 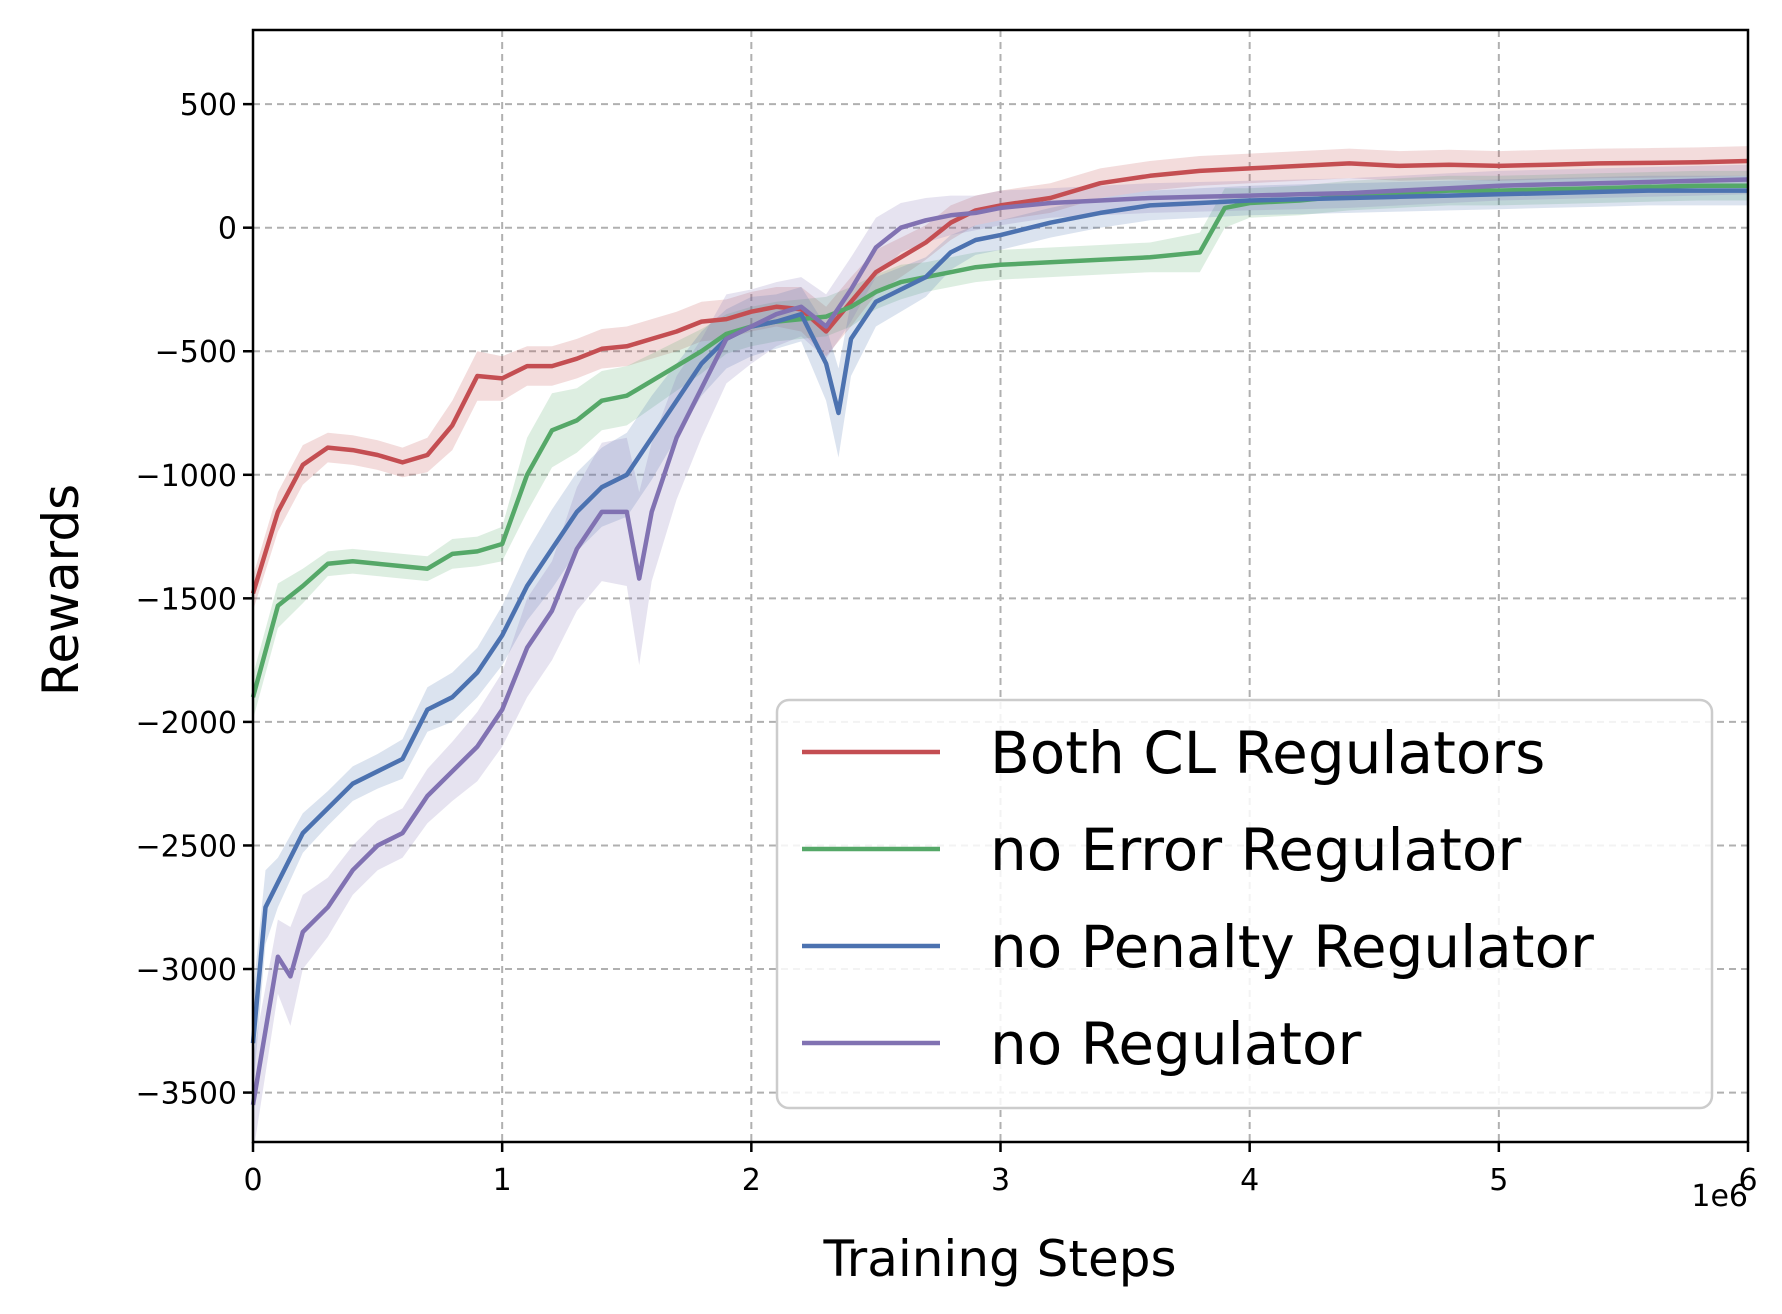 I want to click on x-offset-label: 1e6, so click(x=1719, y=1196).